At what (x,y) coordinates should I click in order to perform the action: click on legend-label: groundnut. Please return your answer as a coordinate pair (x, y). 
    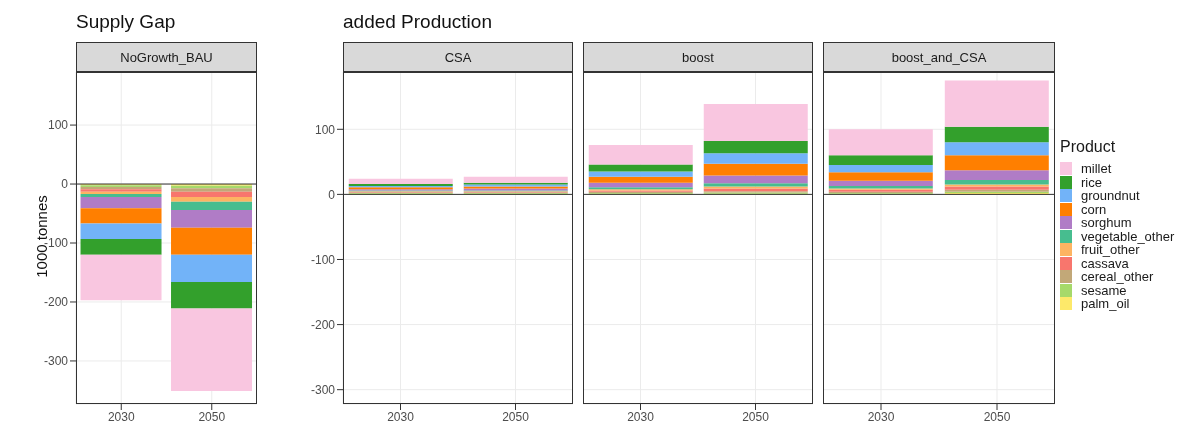
    Looking at the image, I should click on (1110, 196).